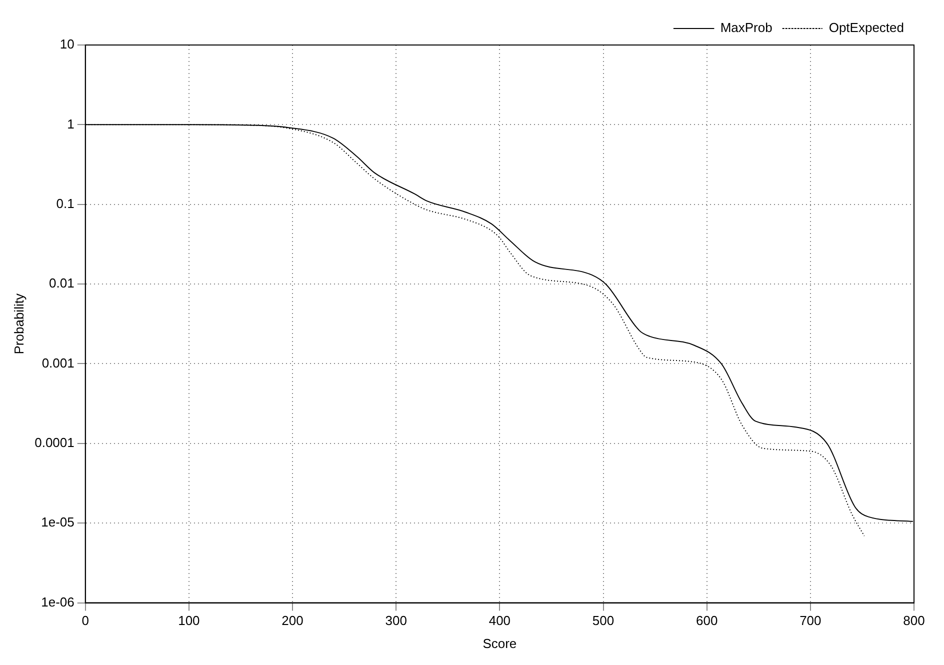 The width and height of the screenshot is (944, 665). Describe the element at coordinates (707, 620) in the screenshot. I see `x-tick-label: 600` at that location.